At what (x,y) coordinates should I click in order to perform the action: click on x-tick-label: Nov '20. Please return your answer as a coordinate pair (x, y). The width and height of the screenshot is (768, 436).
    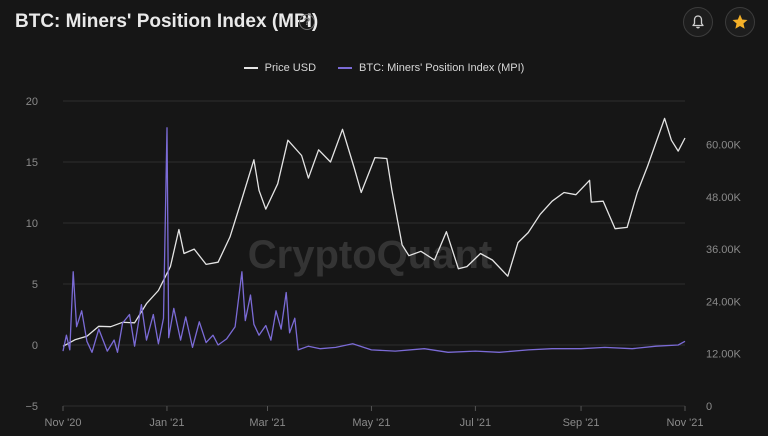
    Looking at the image, I should click on (63, 423).